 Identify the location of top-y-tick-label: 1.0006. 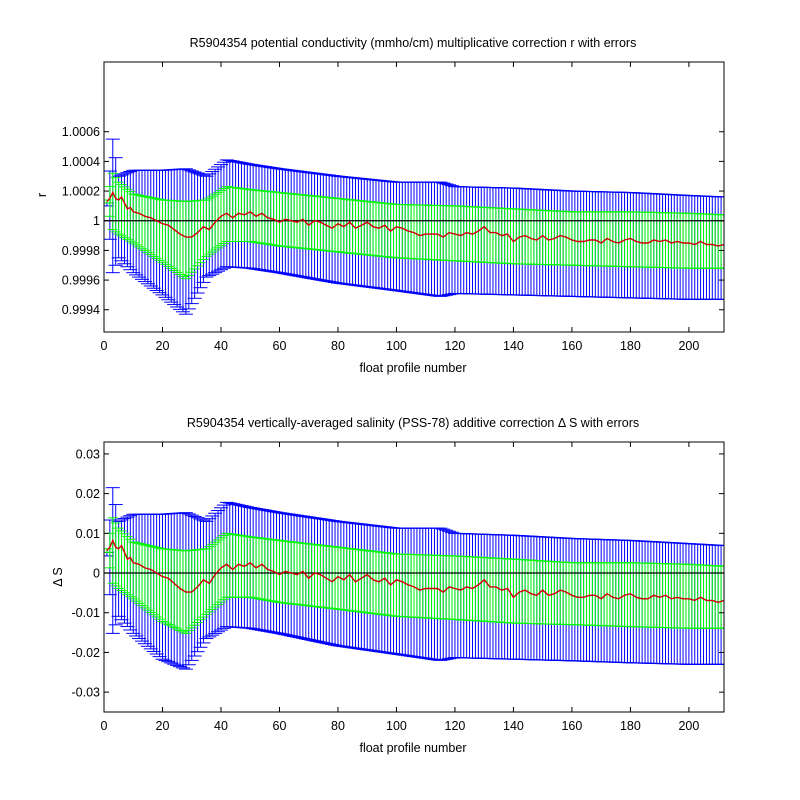
(81, 132).